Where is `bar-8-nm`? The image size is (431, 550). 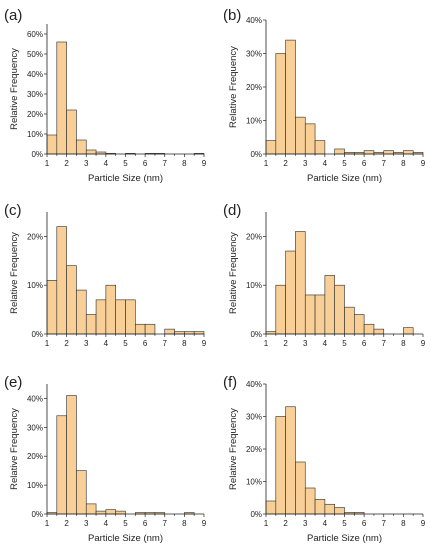
bar-8-nm is located at coordinates (408, 331).